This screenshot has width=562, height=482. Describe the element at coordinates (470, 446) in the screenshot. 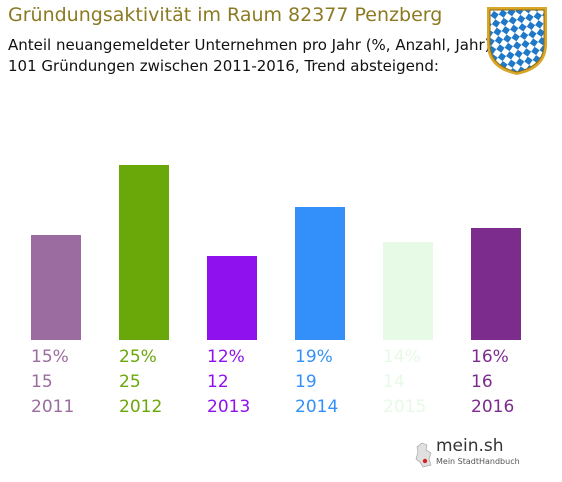

I see `logo-name: mein.sh` at that location.